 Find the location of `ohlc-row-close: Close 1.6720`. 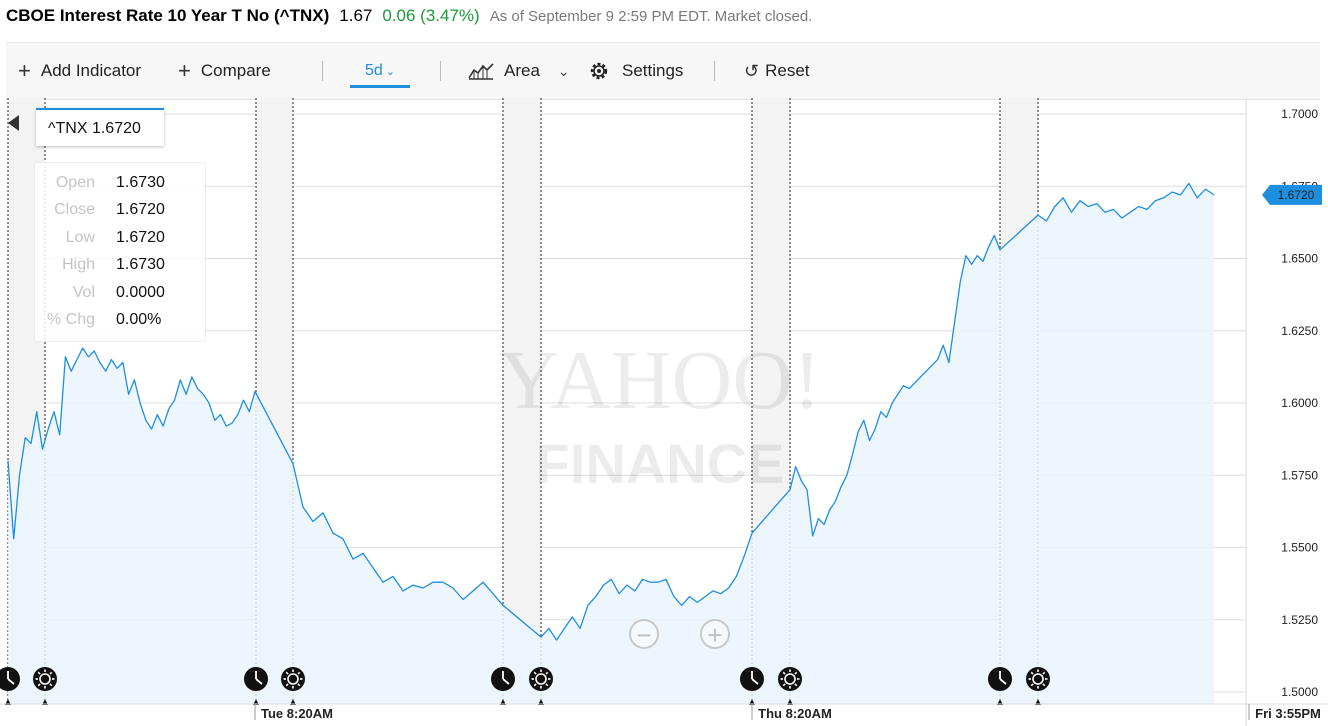

ohlc-row-close: Close 1.6720 is located at coordinates (109, 209).